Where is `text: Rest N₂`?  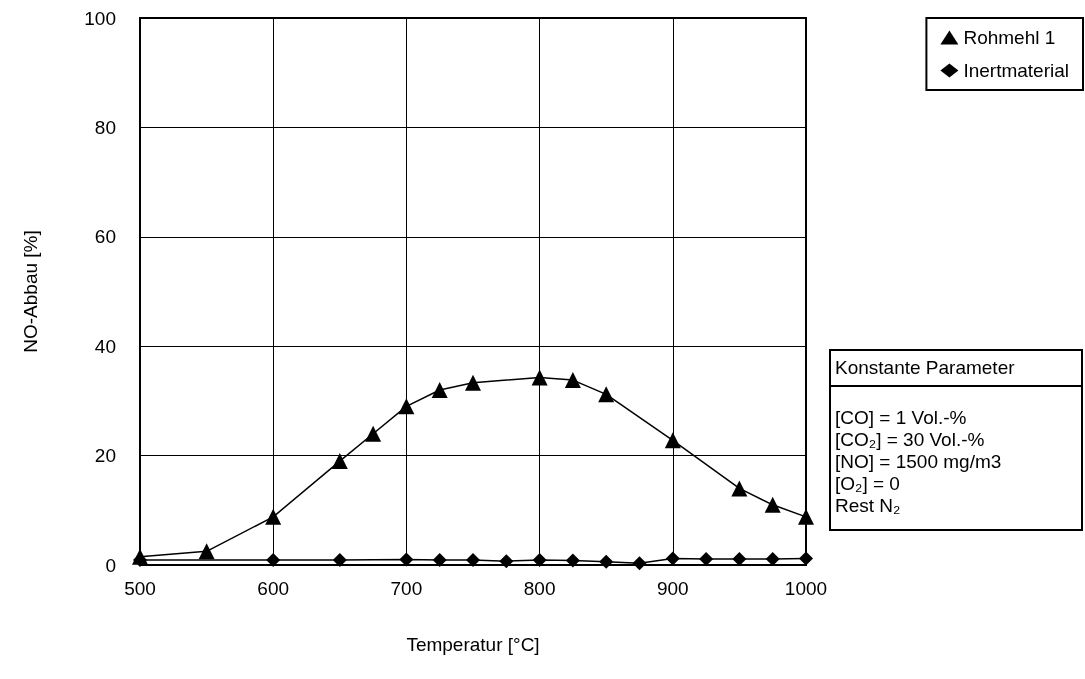
text: Rest N₂ is located at coordinates (868, 505).